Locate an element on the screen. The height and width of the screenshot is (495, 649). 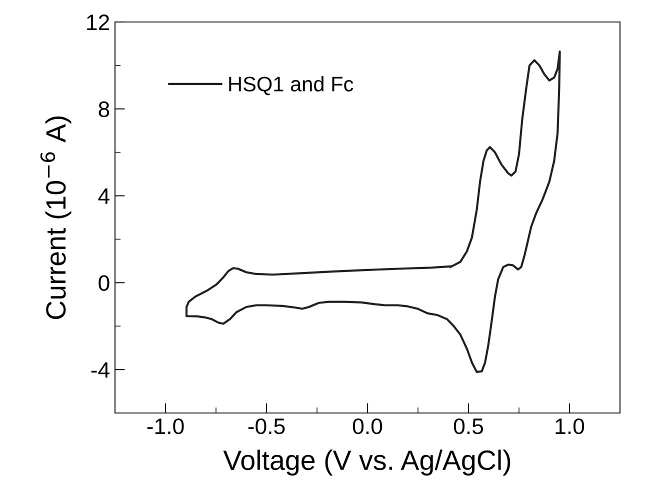
y-tick-label: 0 is located at coordinates (104, 283).